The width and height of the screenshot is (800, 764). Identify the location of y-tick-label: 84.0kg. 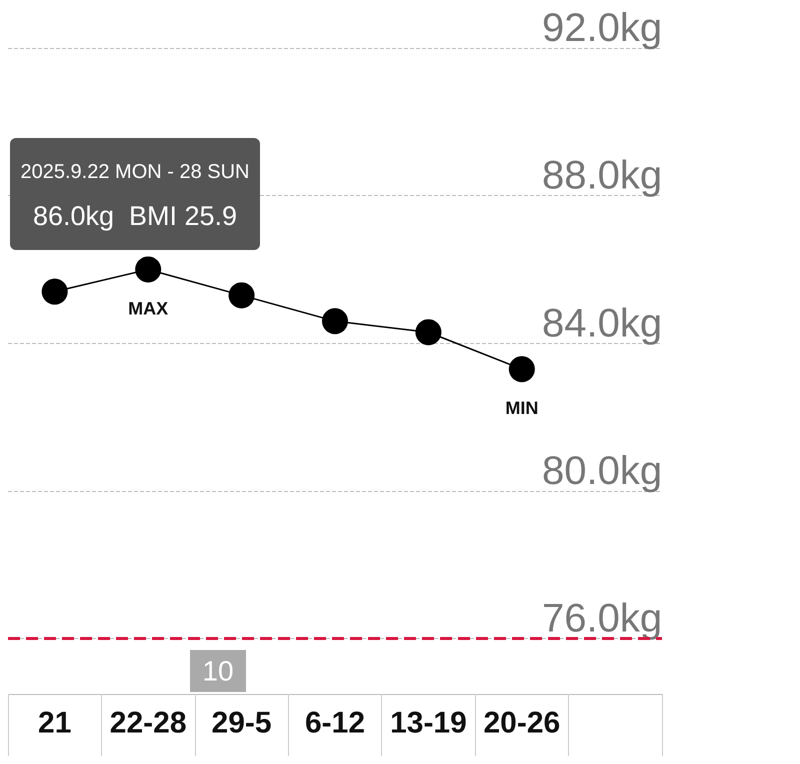
(602, 323).